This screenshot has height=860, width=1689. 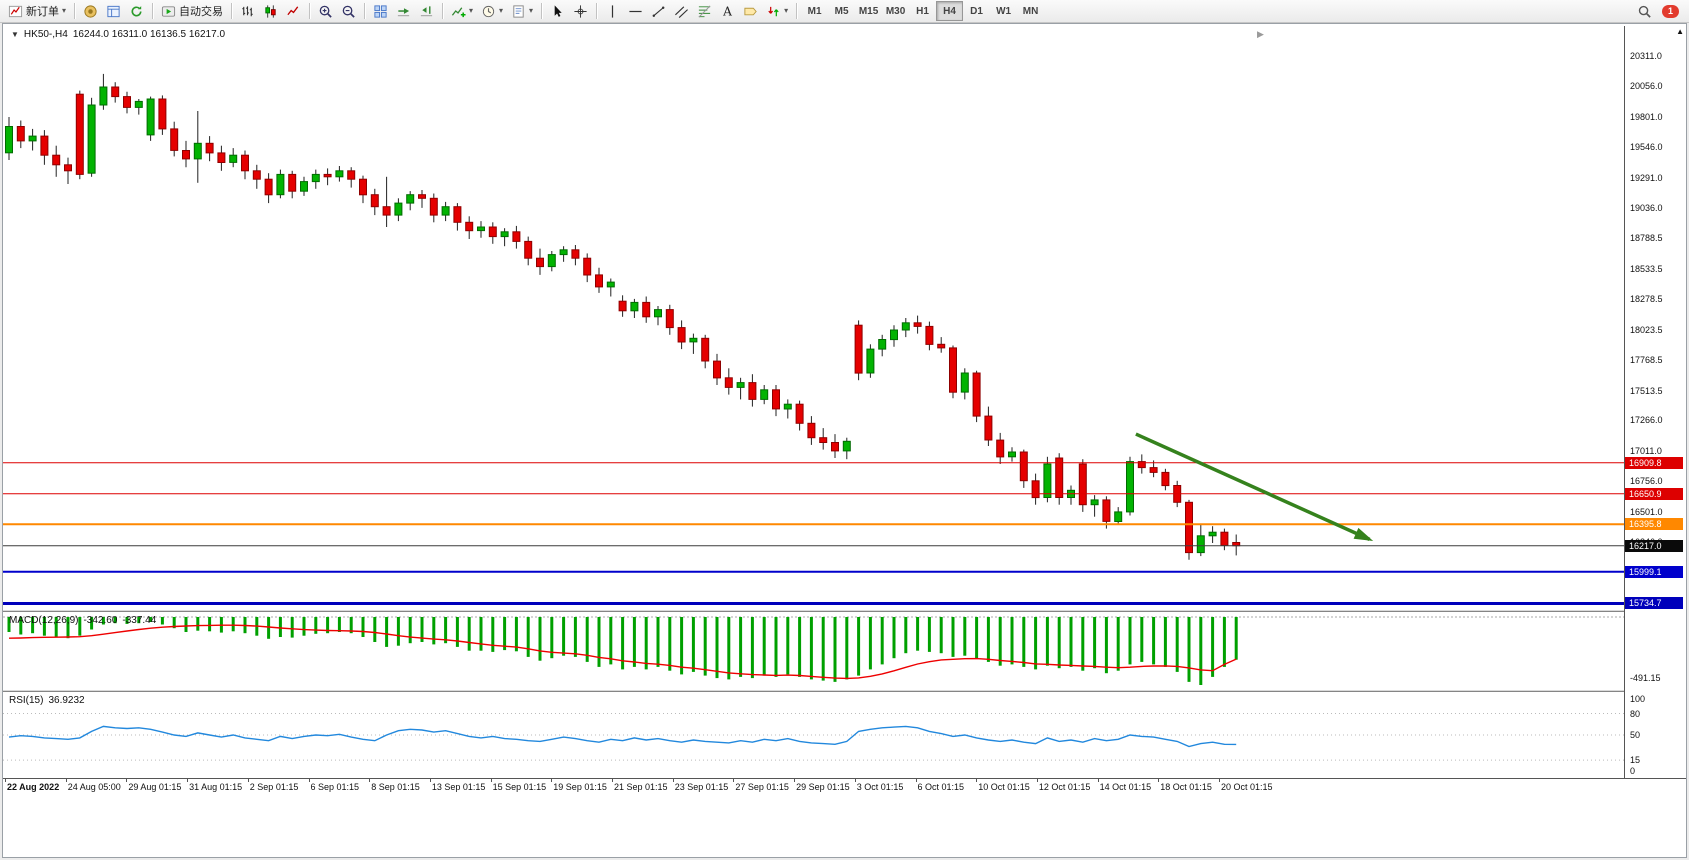 What do you see at coordinates (403, 11) in the screenshot?
I see `autoscroll-button` at bounding box center [403, 11].